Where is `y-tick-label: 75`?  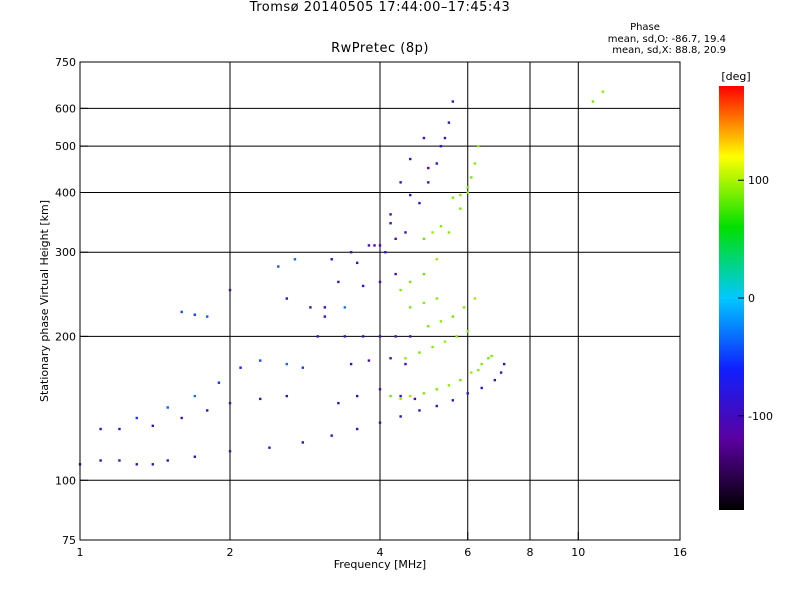 y-tick-label: 75 is located at coordinates (69, 540).